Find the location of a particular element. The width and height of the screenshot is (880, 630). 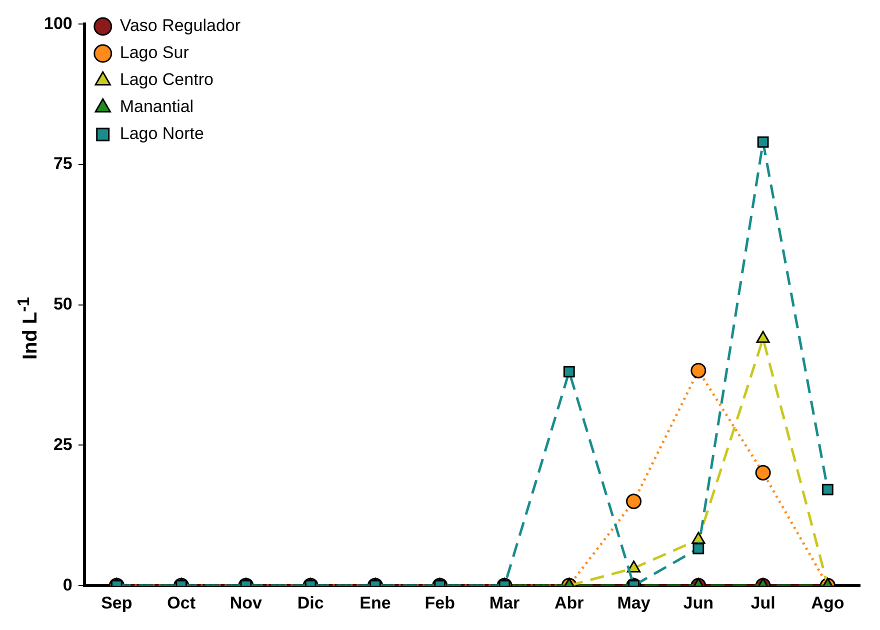

y-tick-label: 50 is located at coordinates (62, 304).